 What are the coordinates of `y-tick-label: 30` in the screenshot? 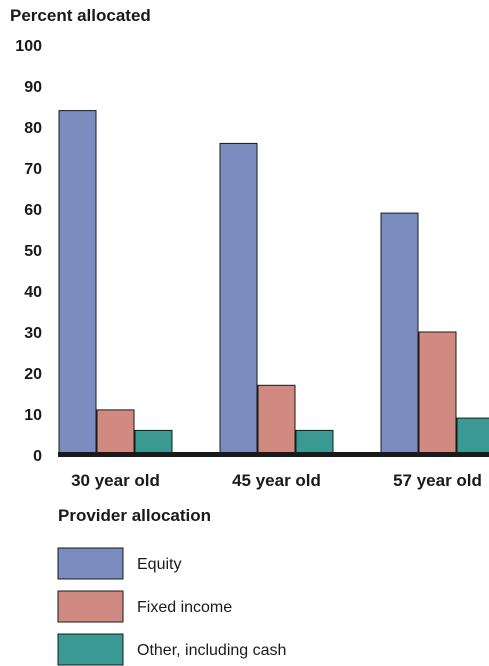 It's located at (33, 333).